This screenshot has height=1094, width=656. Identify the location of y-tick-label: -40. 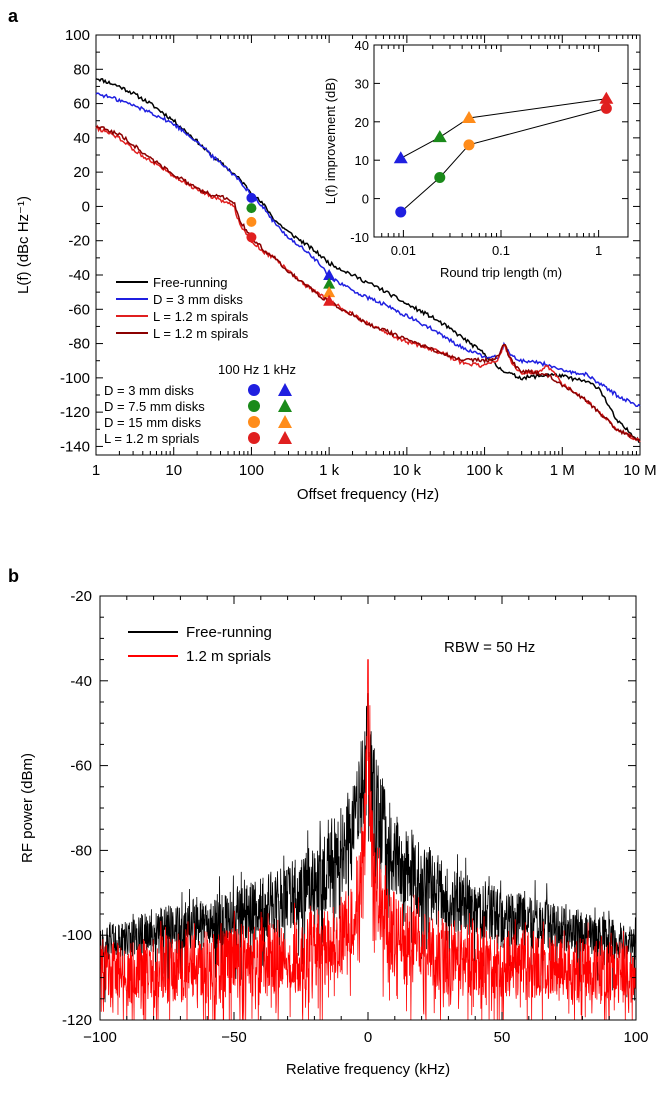
(79, 275).